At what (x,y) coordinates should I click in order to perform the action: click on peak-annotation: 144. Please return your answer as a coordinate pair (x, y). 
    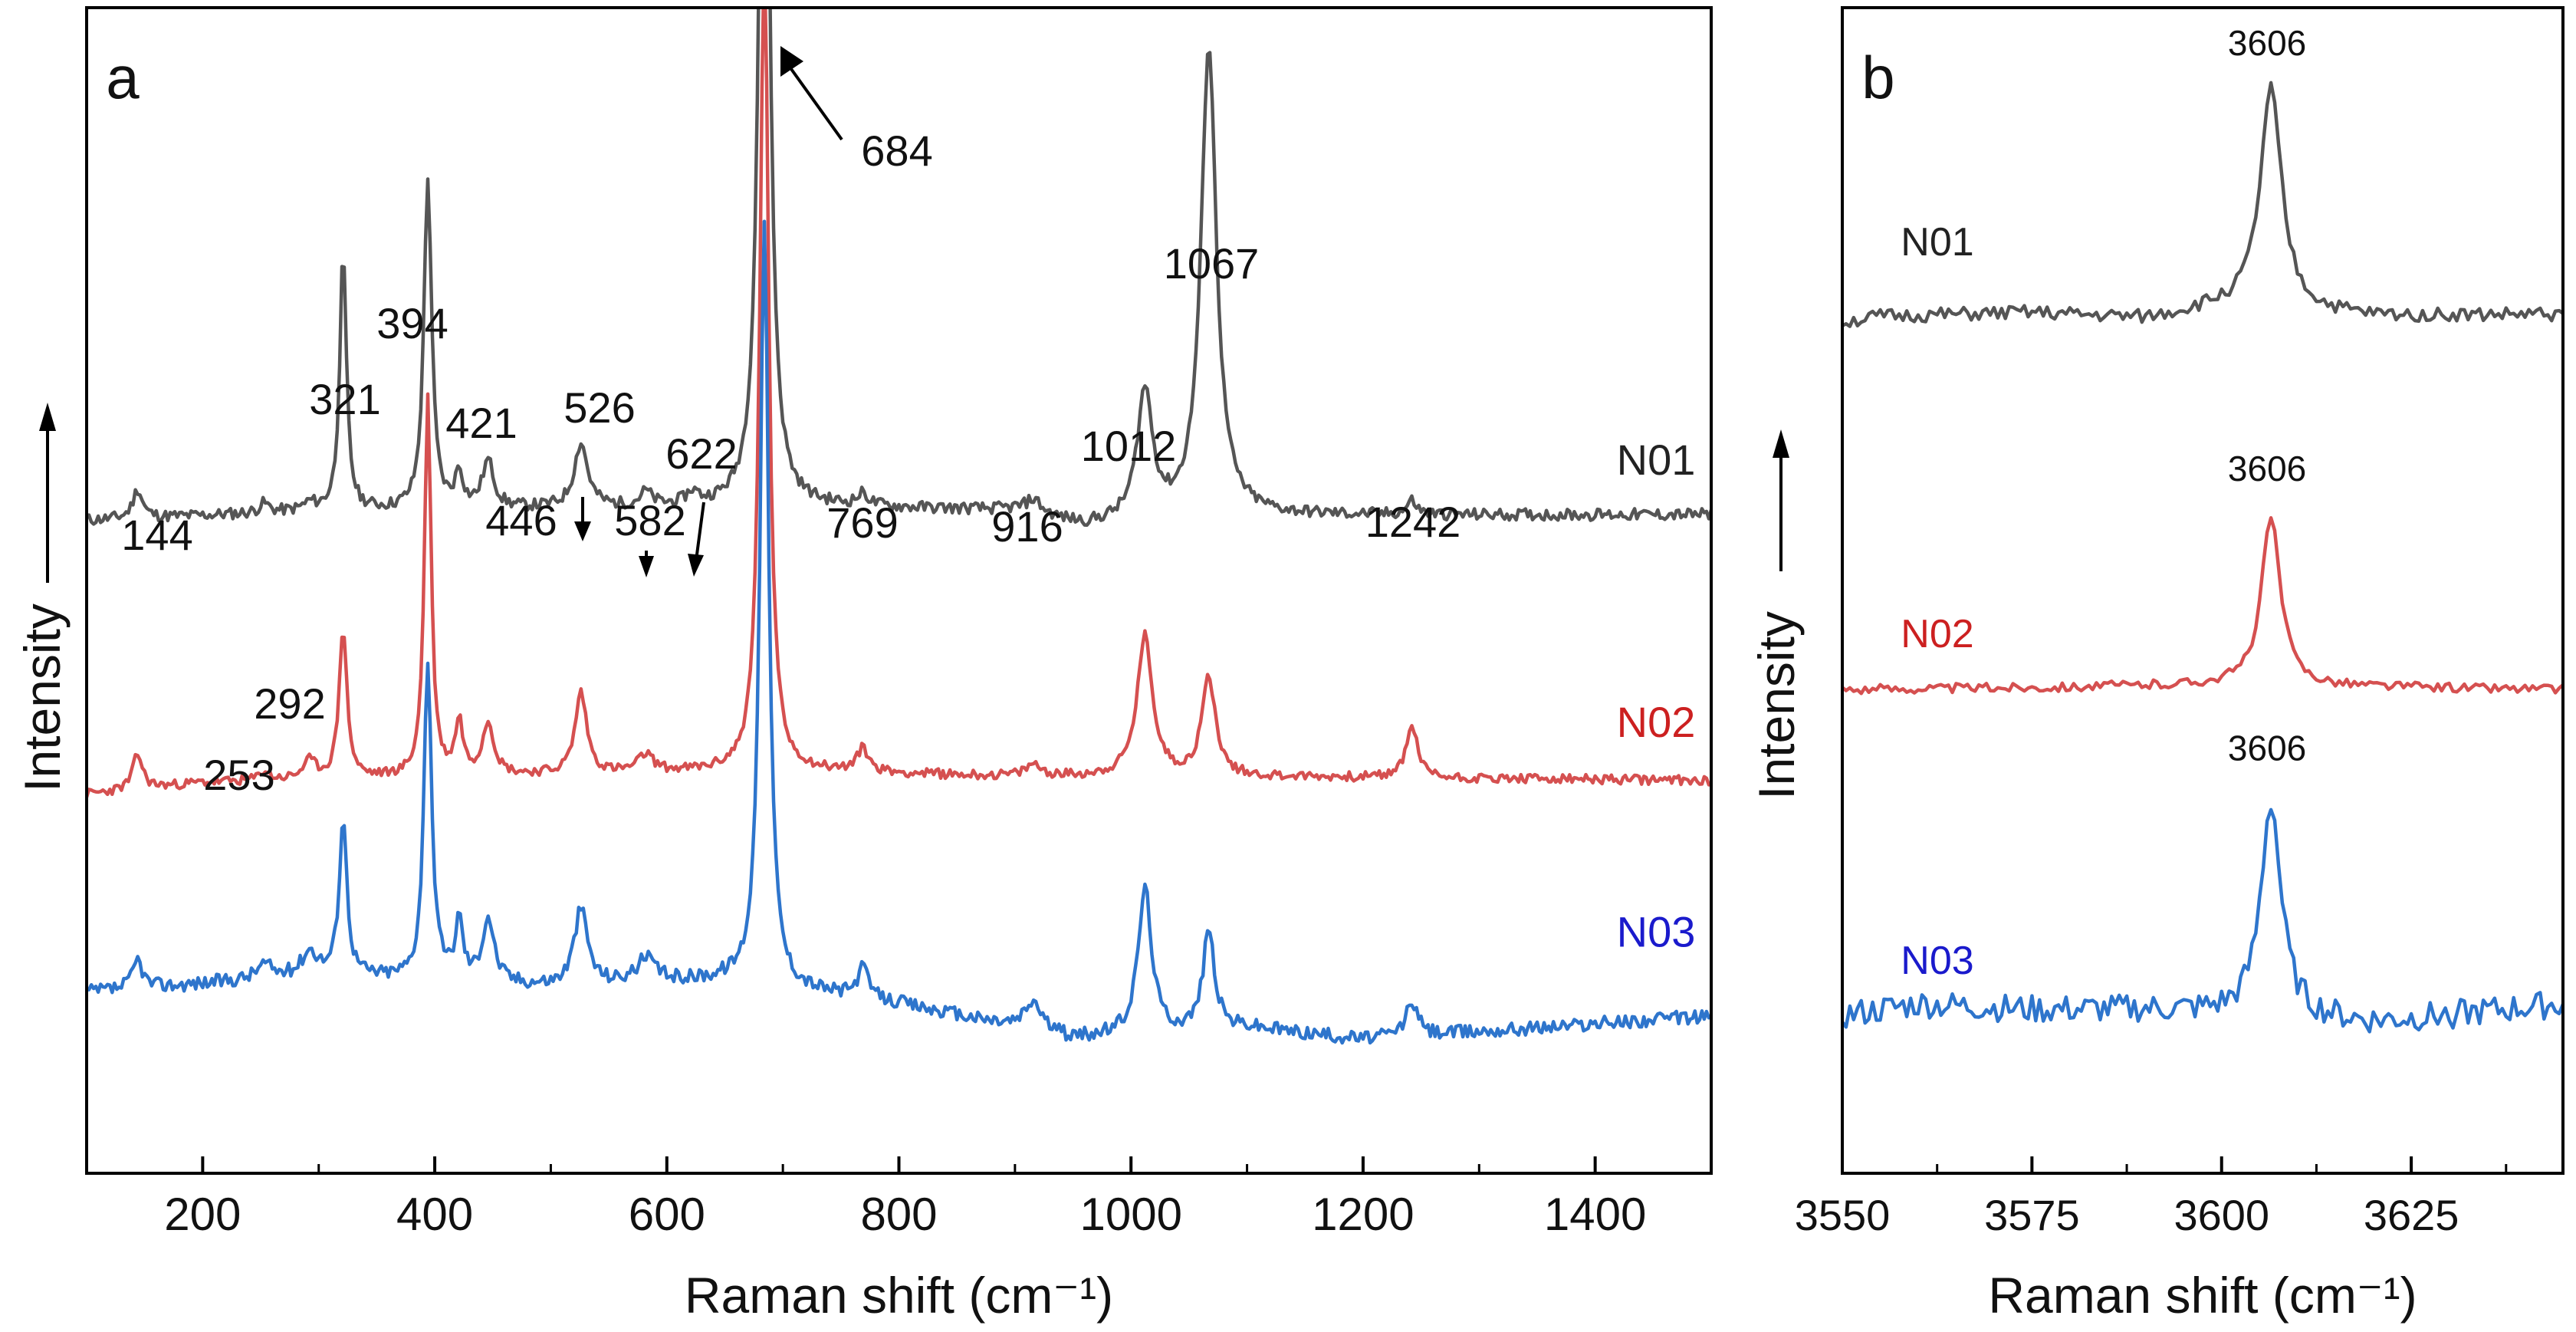
    Looking at the image, I should click on (156, 535).